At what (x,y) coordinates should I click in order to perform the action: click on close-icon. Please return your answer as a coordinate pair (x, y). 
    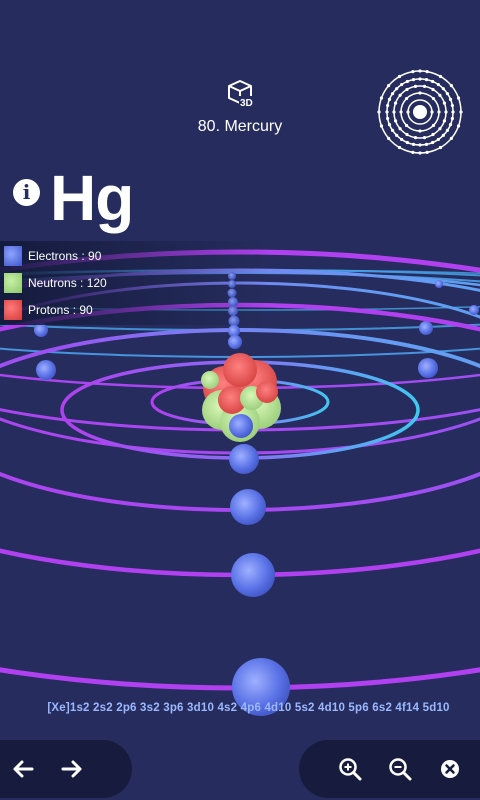
    Looking at the image, I should click on (450, 769).